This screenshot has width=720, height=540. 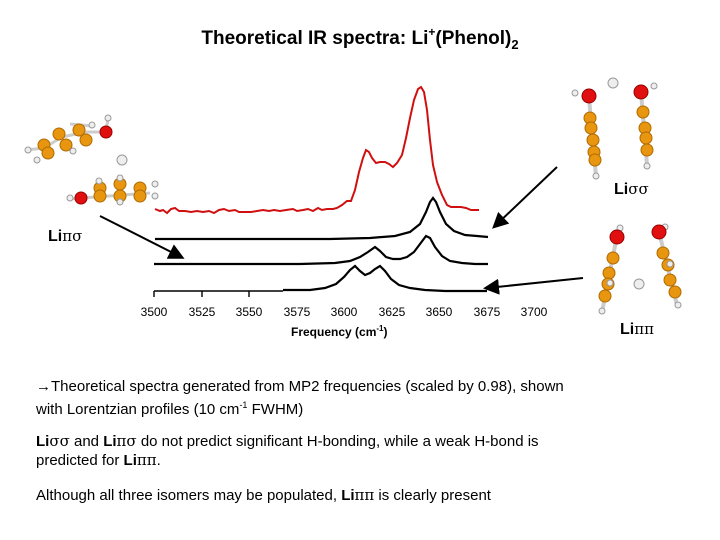 I want to click on label-lipipi: Liππ, so click(x=637, y=329).